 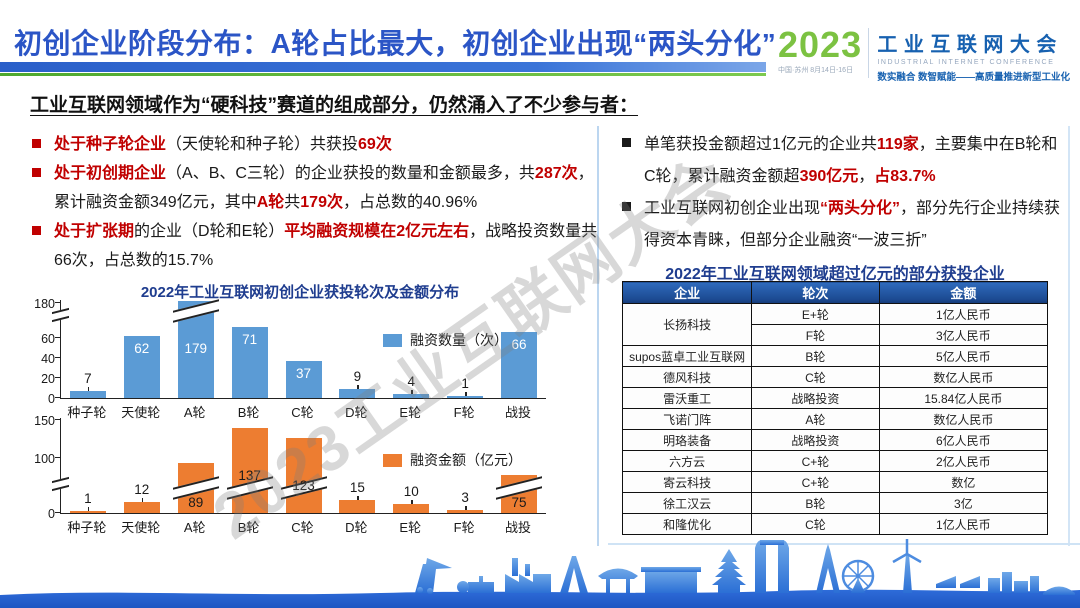 I want to click on table-cell-amount: 5亿人民币, so click(x=963, y=356).